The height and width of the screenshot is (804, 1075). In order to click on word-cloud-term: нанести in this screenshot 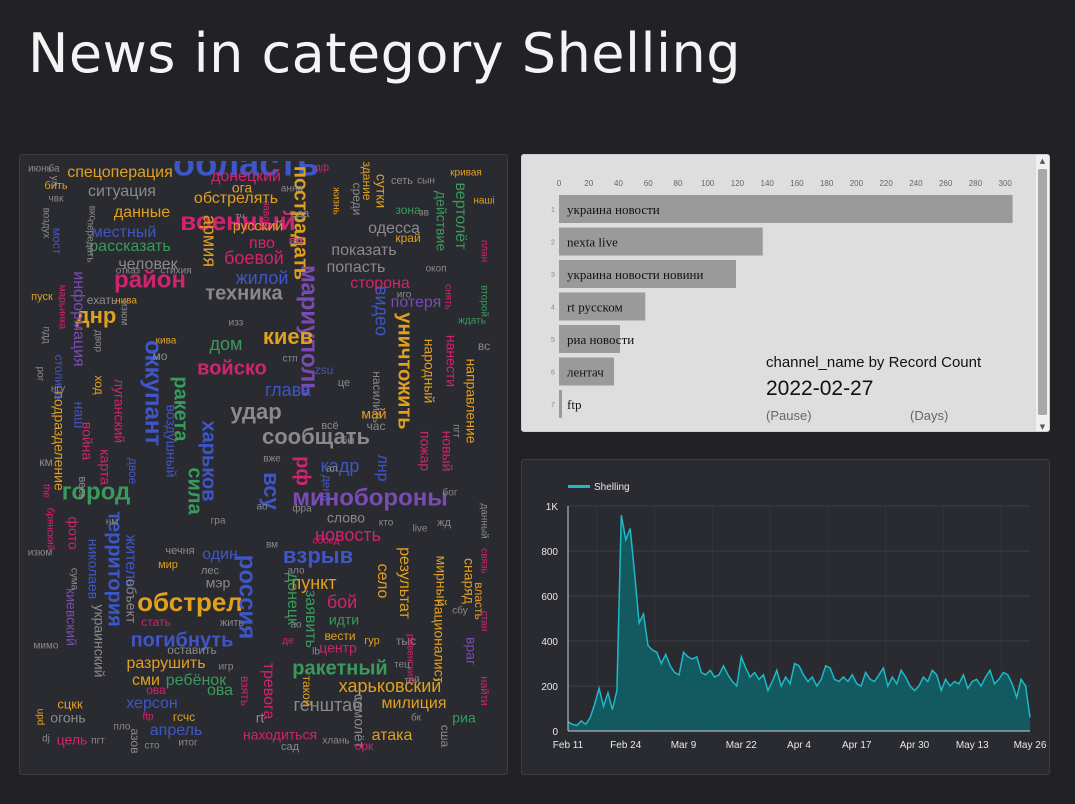, I will do `click(451, 361)`.